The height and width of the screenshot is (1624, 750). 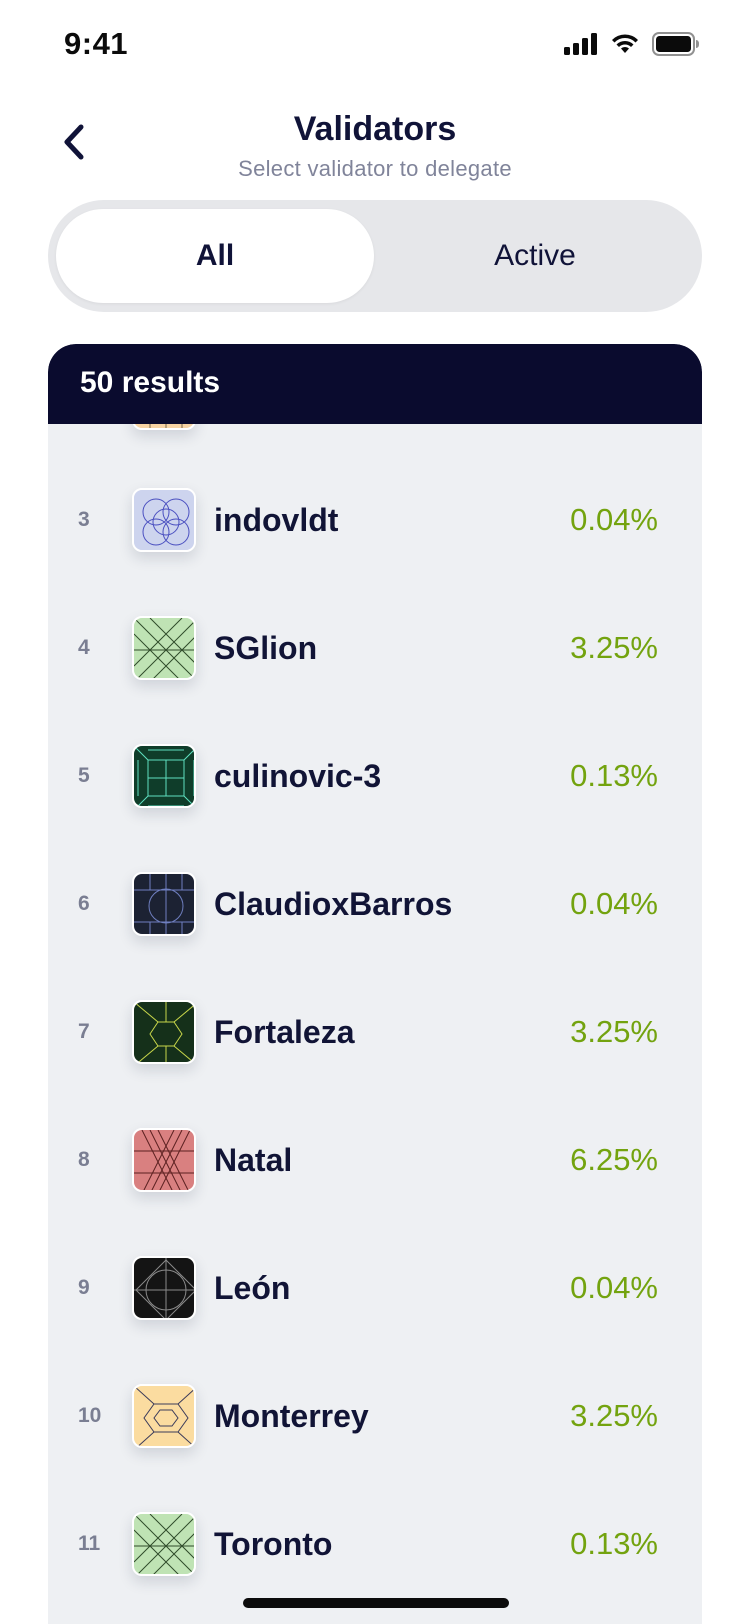 What do you see at coordinates (375, 46) in the screenshot?
I see `status-bar: 9:41` at bounding box center [375, 46].